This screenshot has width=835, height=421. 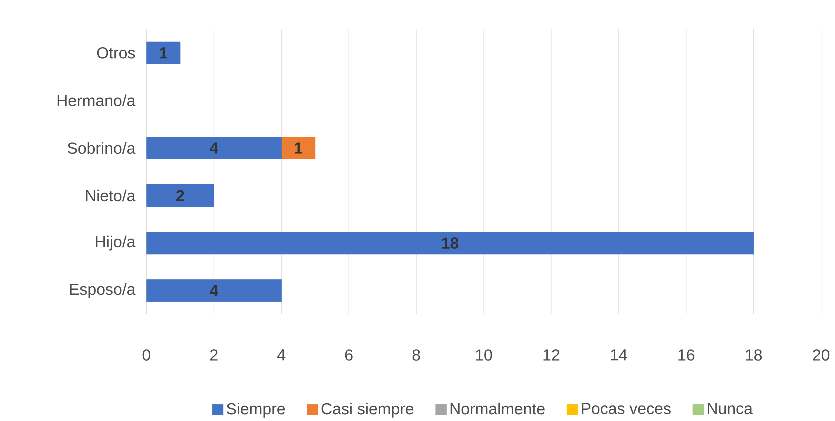 I want to click on x-tick-label: 12, so click(x=552, y=355).